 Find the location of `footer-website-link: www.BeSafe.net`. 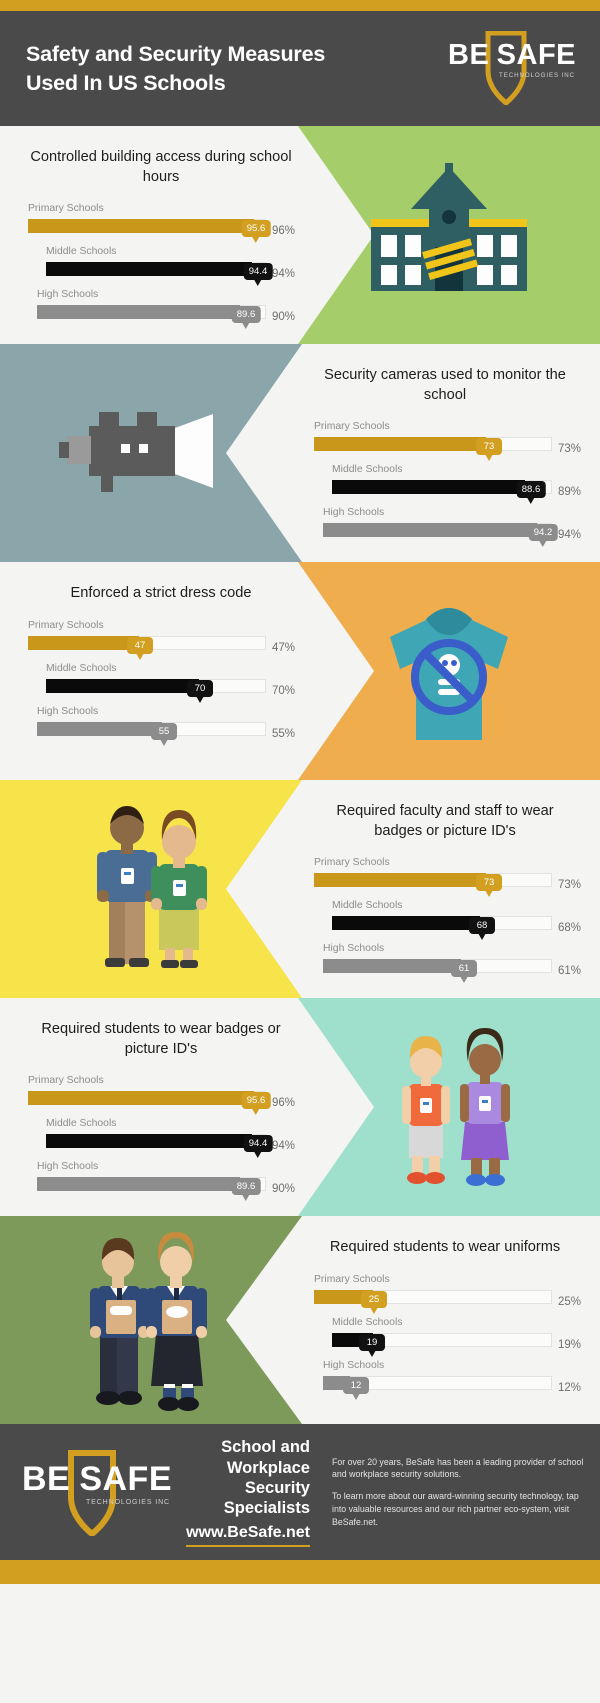

footer-website-link: www.BeSafe.net is located at coordinates (248, 1535).